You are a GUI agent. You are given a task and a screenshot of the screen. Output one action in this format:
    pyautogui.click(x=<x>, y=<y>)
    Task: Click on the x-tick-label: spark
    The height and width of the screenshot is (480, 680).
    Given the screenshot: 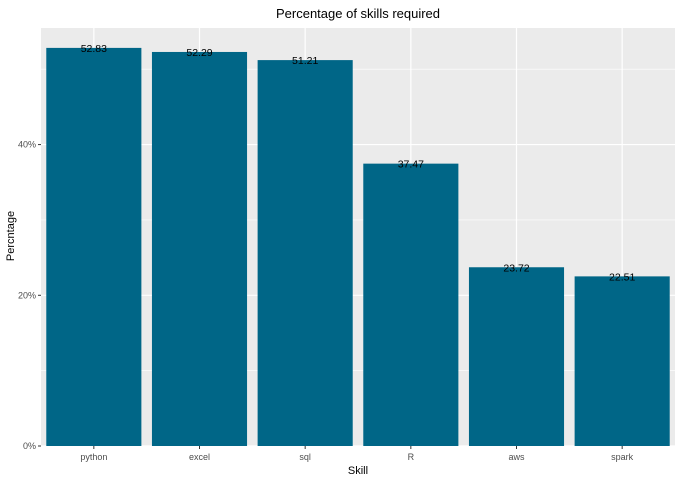 What is the action you would take?
    pyautogui.click(x=622, y=457)
    